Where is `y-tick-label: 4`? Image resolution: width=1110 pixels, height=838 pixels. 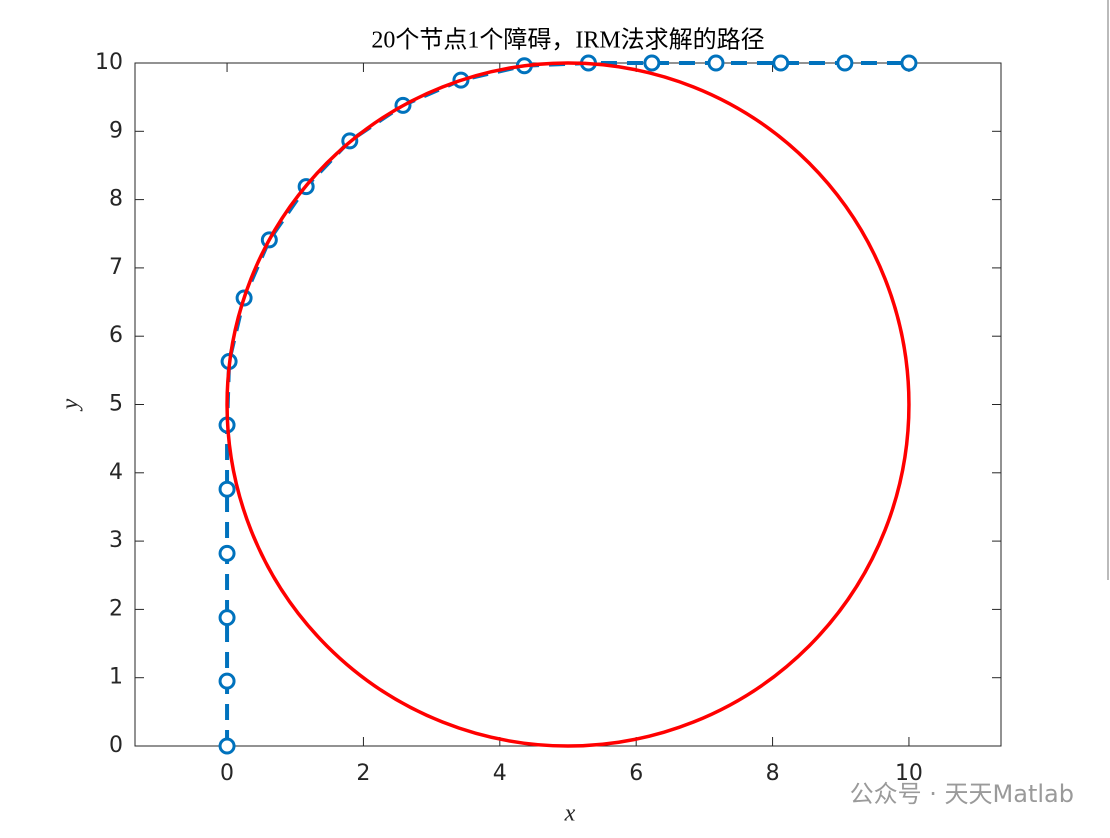 y-tick-label: 4 is located at coordinates (116, 472).